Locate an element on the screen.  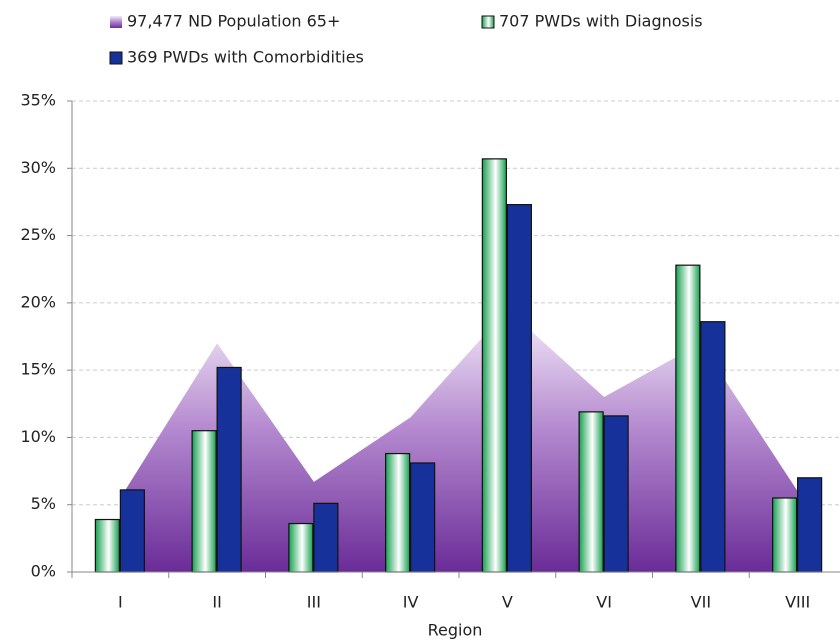
x-tick-label: VII is located at coordinates (701, 602).